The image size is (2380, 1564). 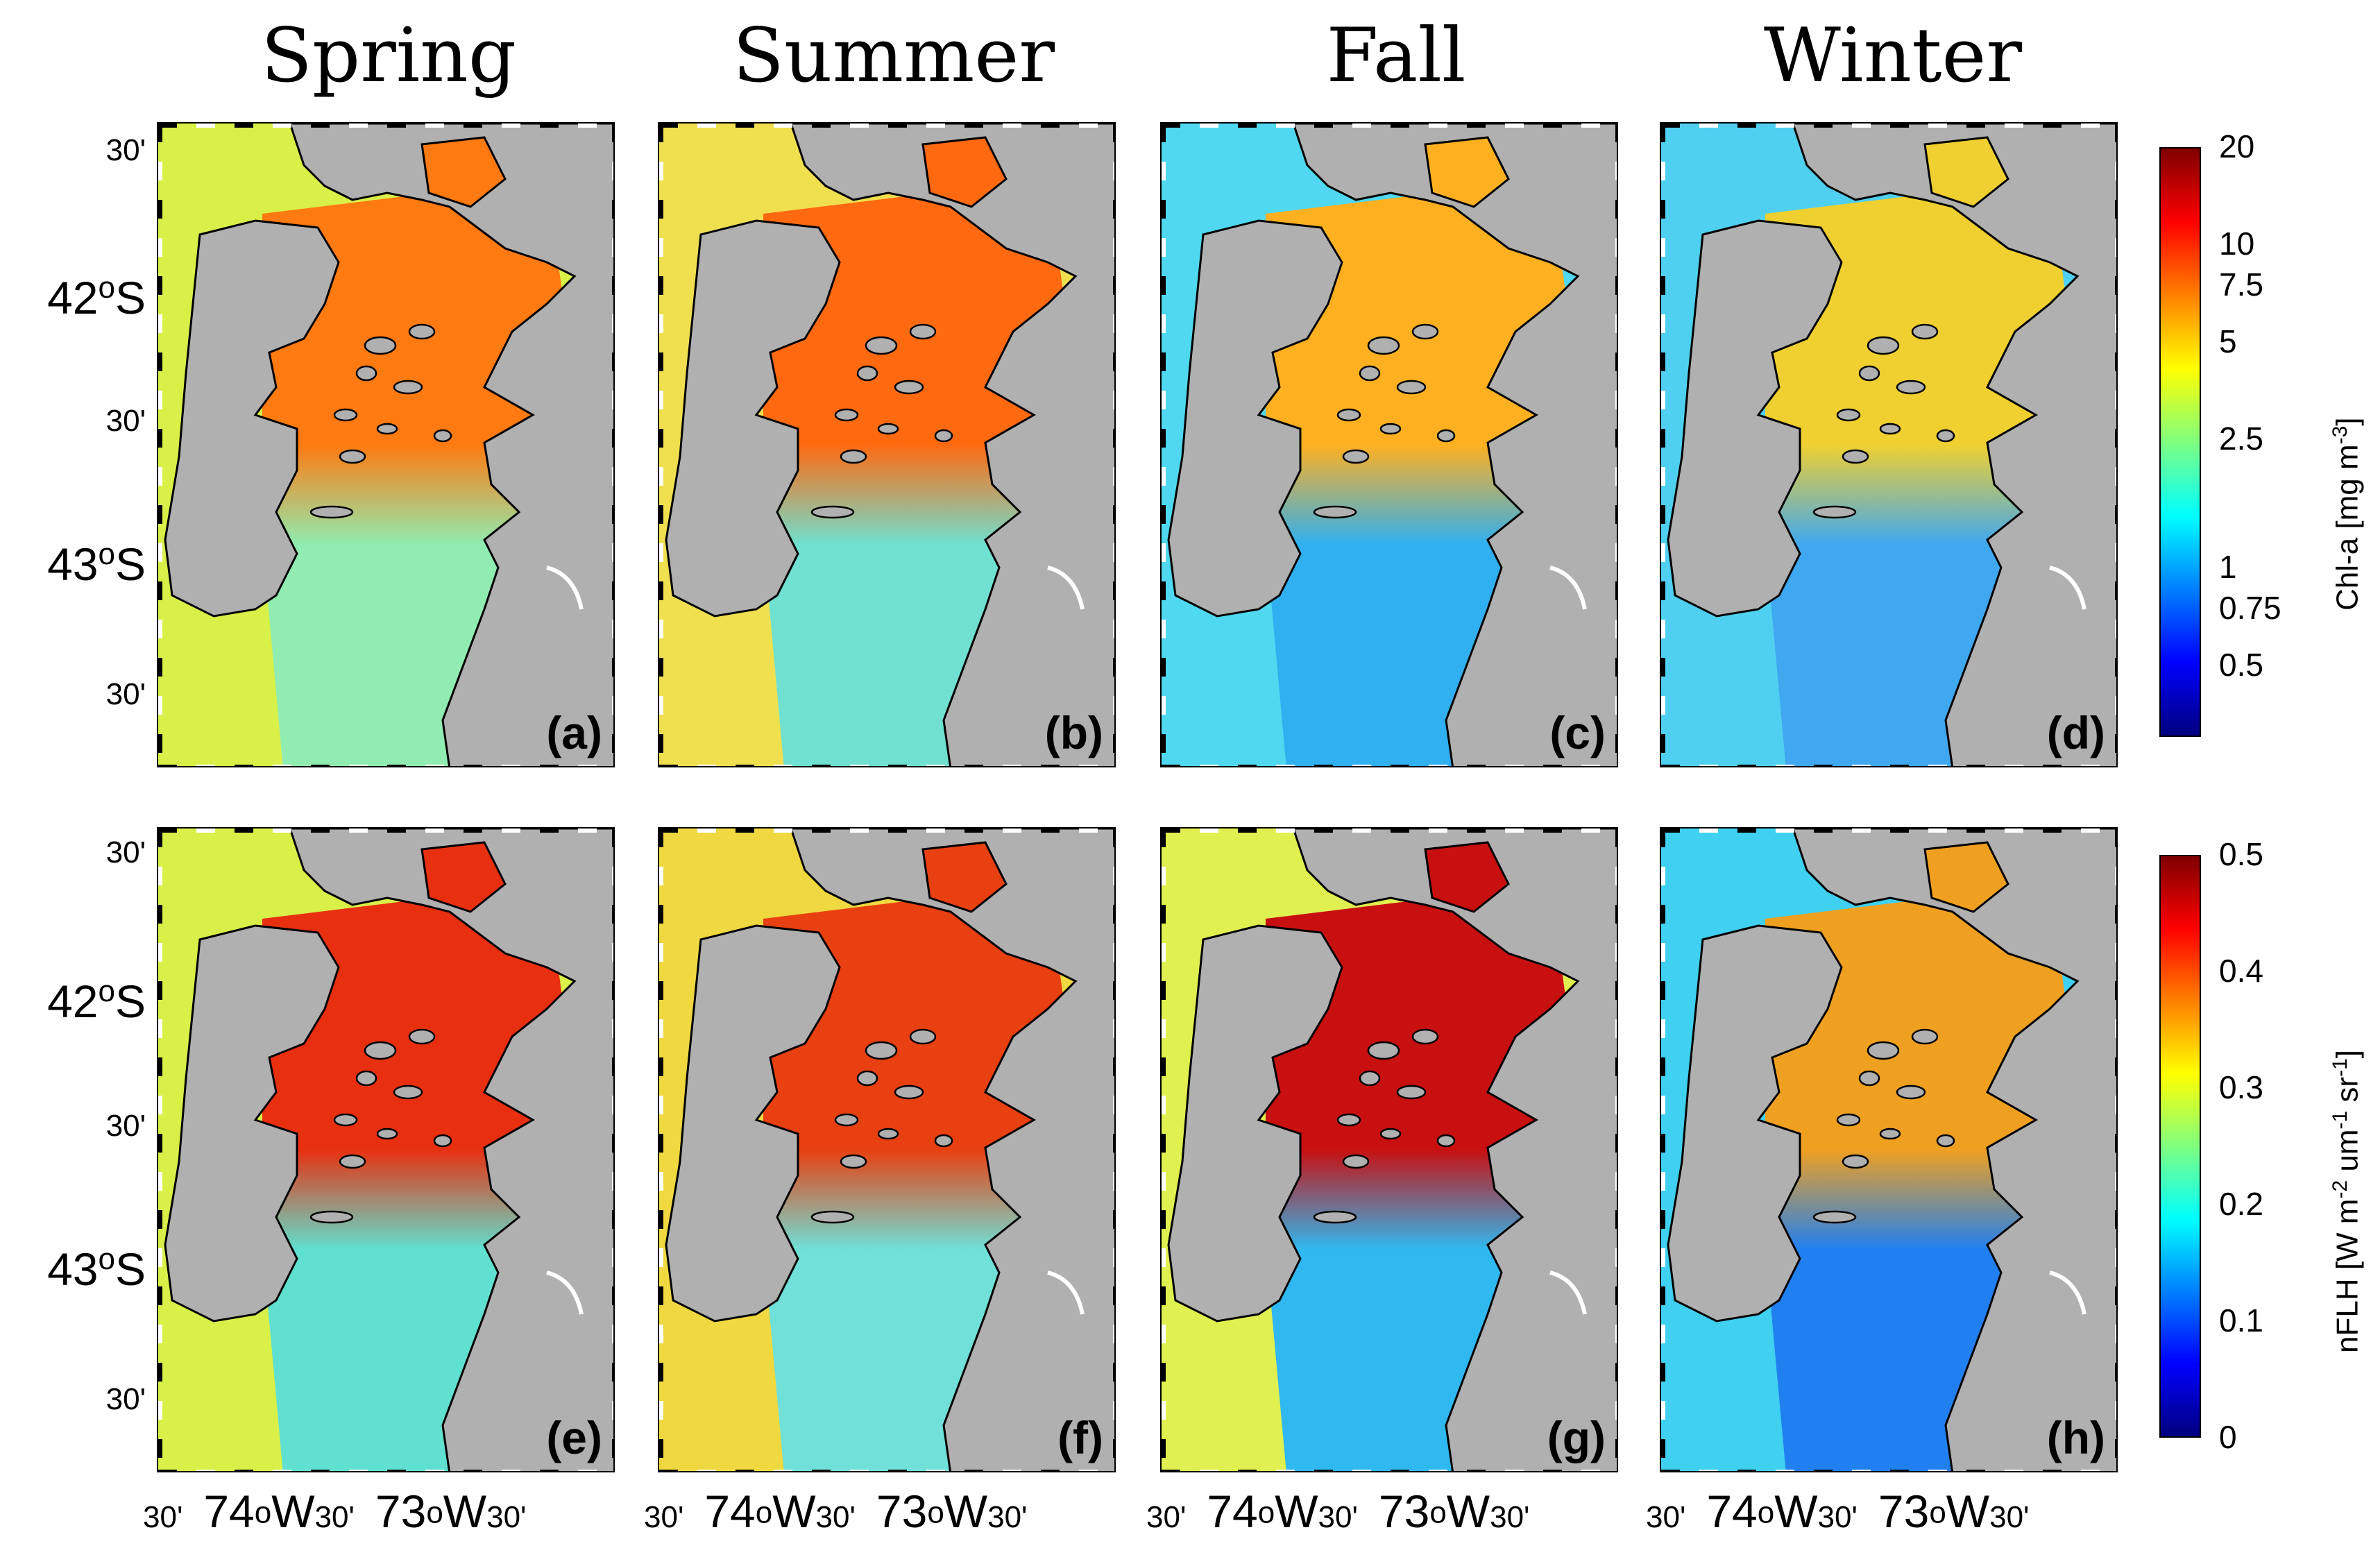 I want to click on colorbar-tick-label: 0.2, so click(x=2241, y=1204).